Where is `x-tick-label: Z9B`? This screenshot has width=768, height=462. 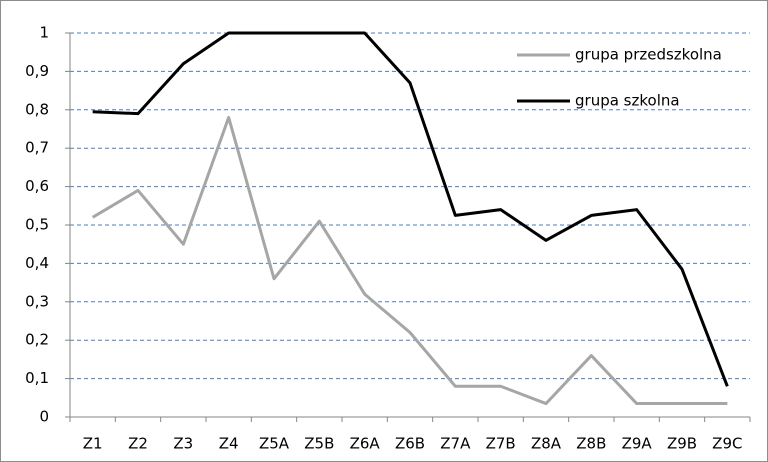 x-tick-label: Z9B is located at coordinates (682, 444).